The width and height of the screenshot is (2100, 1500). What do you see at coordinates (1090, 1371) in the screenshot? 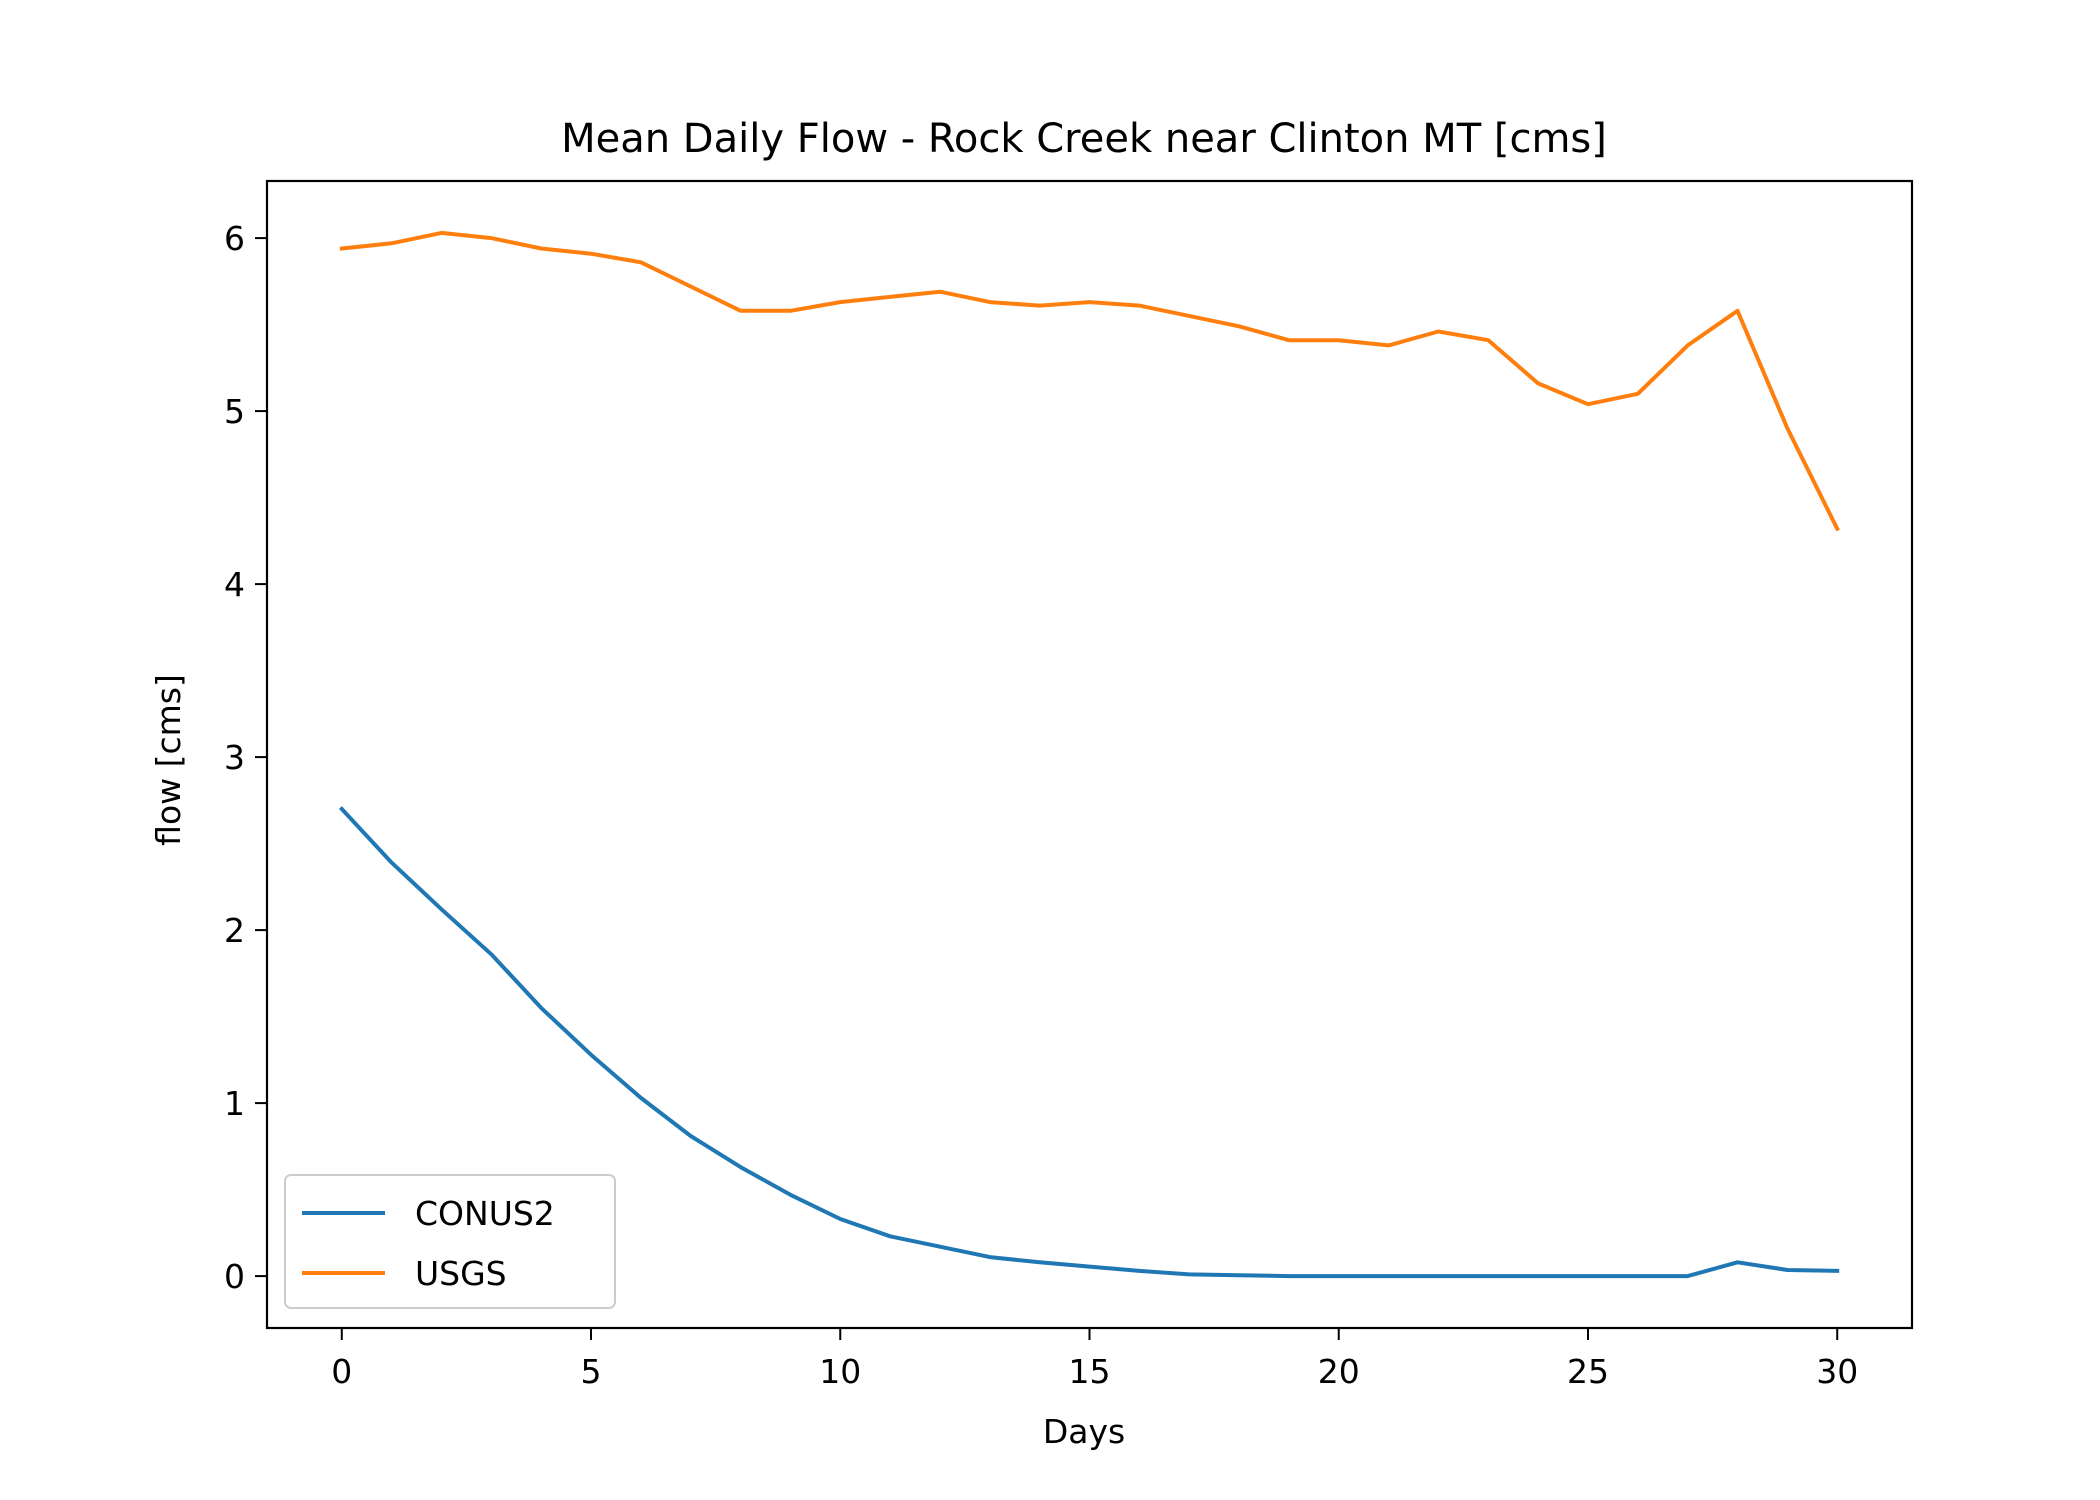
I see `x-tick-label: 15` at bounding box center [1090, 1371].